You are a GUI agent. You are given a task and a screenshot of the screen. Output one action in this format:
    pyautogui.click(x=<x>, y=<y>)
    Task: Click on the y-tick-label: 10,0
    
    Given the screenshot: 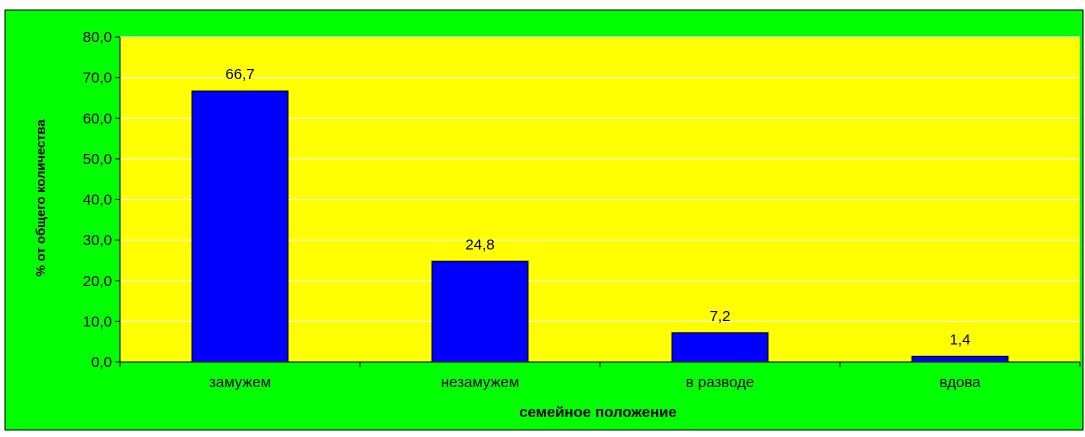 What is the action you would take?
    pyautogui.click(x=97, y=321)
    